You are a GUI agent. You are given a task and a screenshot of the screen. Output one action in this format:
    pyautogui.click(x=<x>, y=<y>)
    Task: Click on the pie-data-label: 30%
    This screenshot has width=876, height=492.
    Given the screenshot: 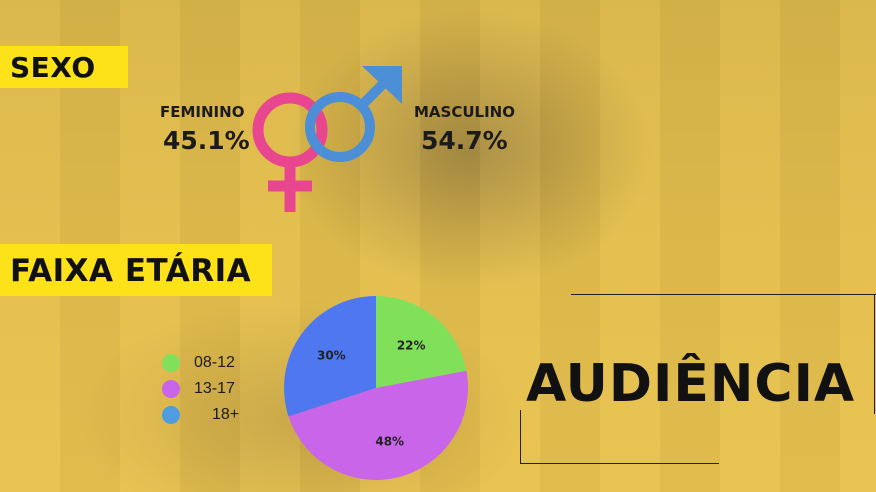 What is the action you would take?
    pyautogui.click(x=331, y=356)
    